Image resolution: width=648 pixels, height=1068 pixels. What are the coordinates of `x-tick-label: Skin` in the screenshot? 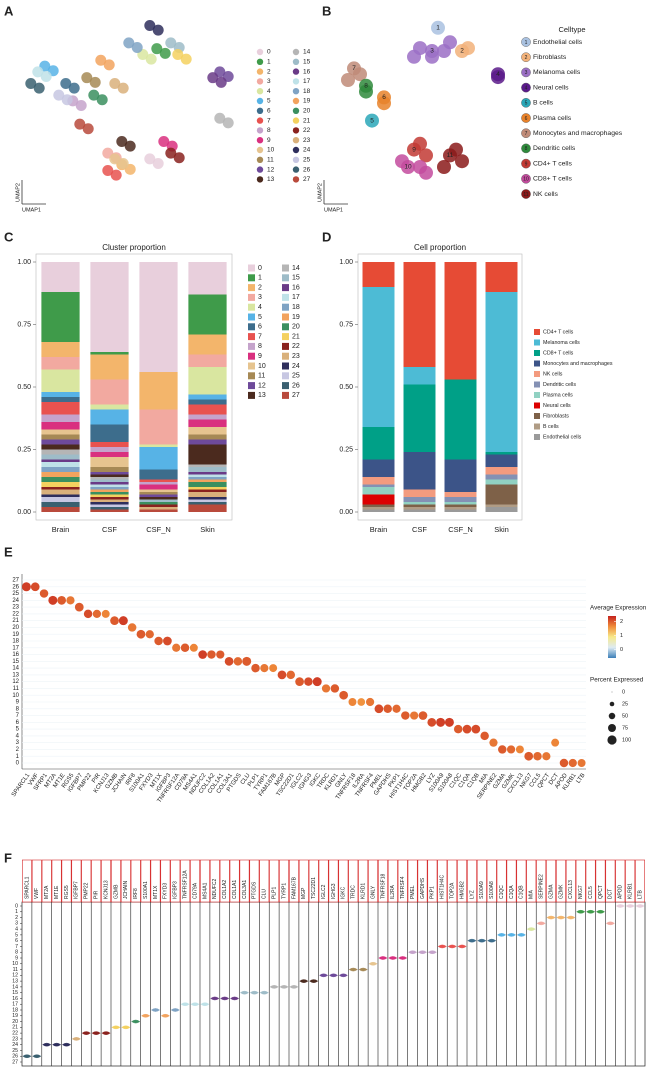 It's located at (501, 529).